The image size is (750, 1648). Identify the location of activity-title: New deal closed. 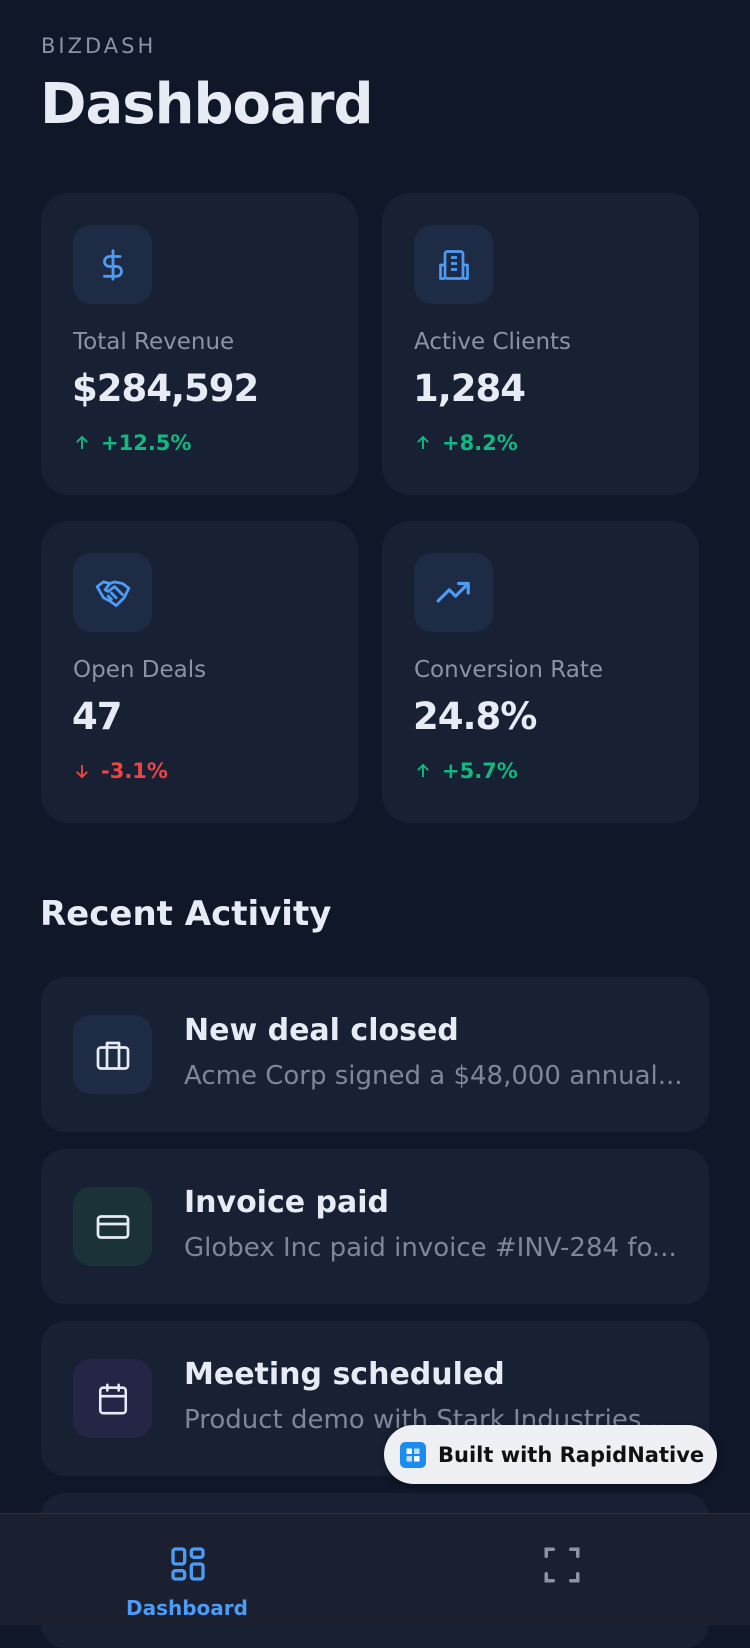
(321, 1030).